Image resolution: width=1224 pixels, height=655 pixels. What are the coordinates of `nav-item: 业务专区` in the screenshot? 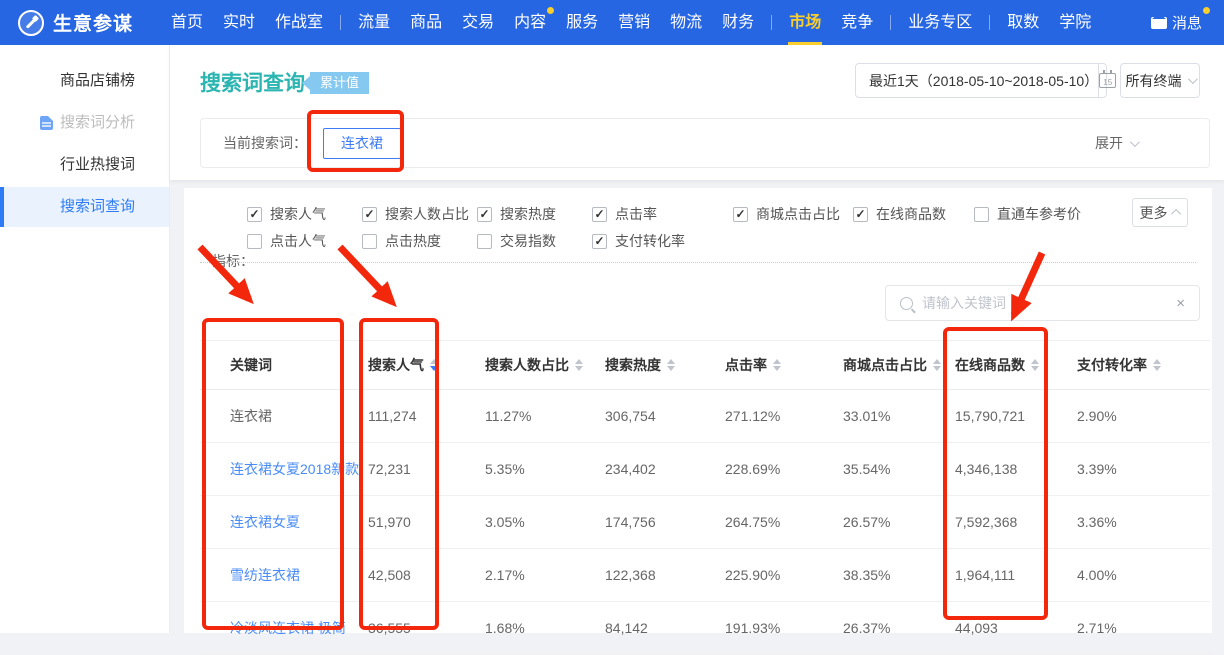 It's located at (940, 22).